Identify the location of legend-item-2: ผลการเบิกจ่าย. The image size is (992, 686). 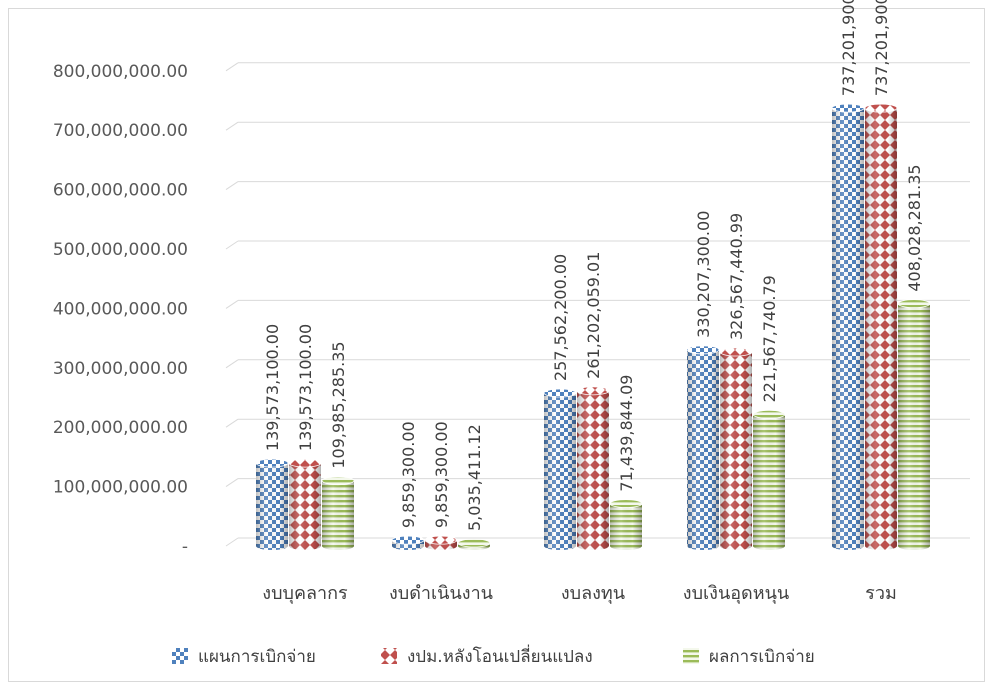
(749, 657).